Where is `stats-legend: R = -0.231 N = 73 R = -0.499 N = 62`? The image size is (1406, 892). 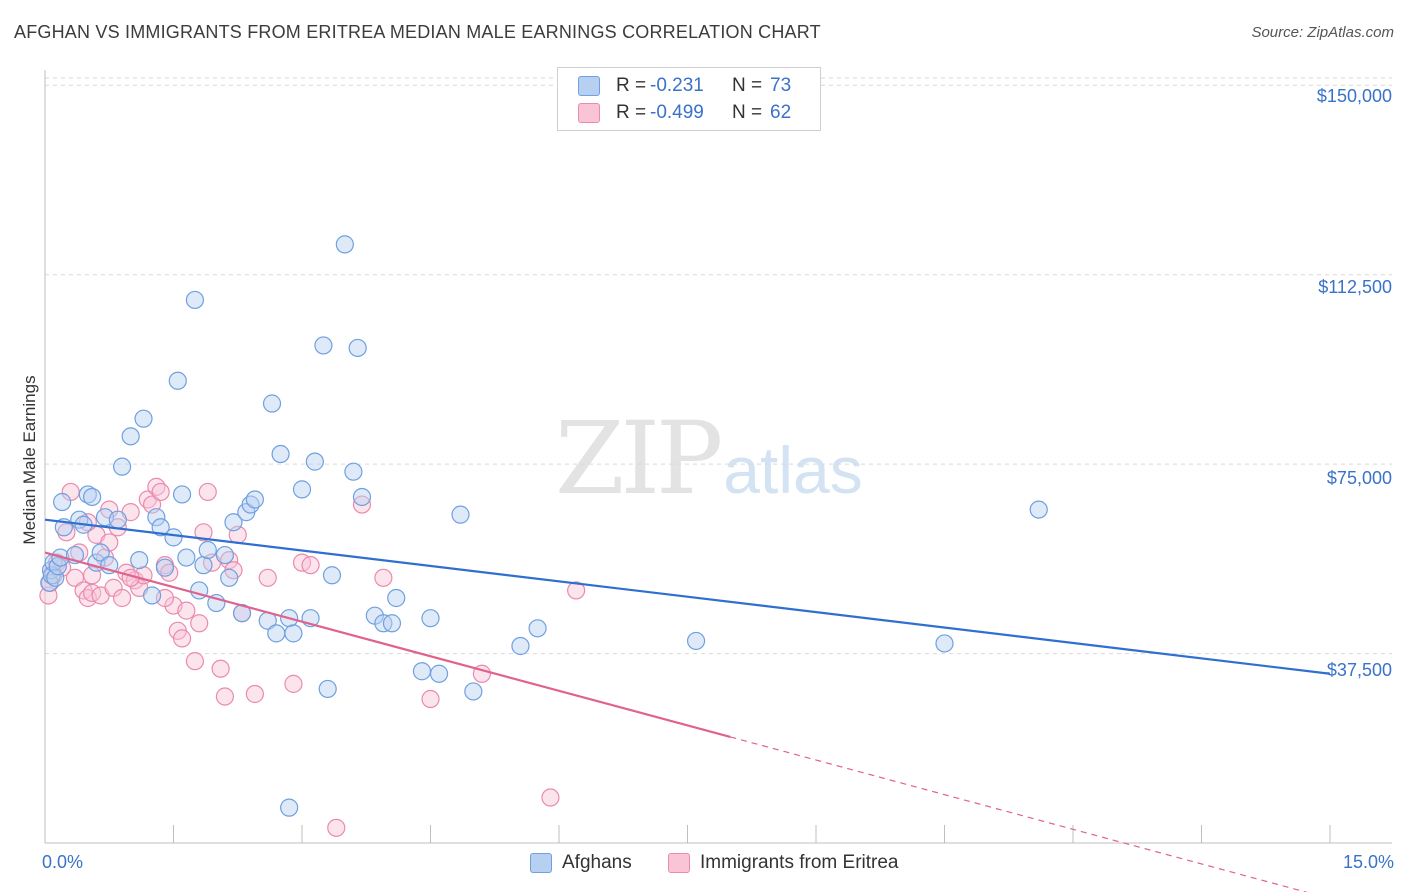 stats-legend: R = -0.231 N = 73 R = -0.499 N = 62 is located at coordinates (689, 99).